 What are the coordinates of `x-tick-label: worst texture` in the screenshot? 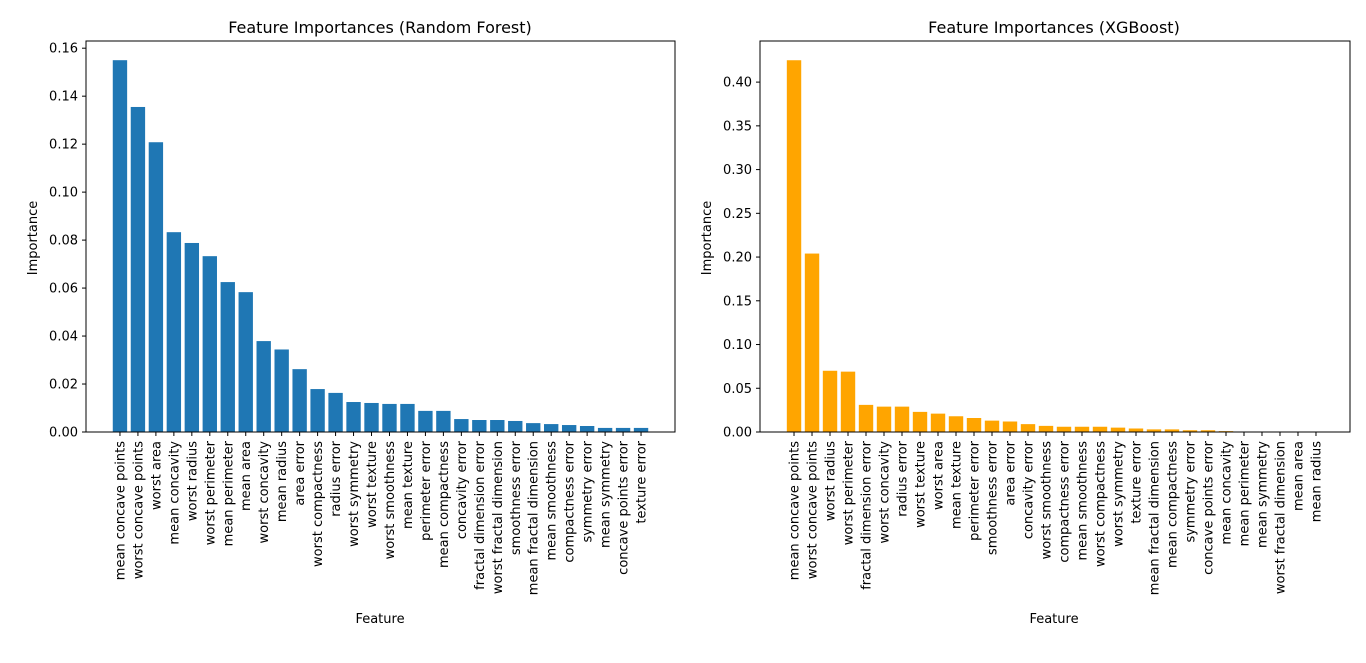 It's located at (921, 484).